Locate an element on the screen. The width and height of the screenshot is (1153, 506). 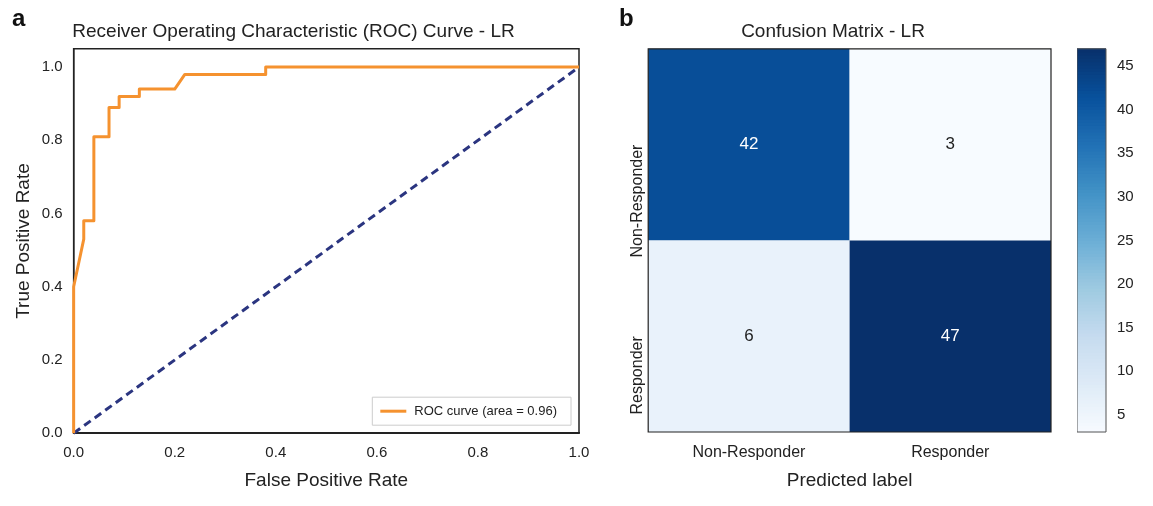
color-bar-label: 35 is located at coordinates (1125, 152).